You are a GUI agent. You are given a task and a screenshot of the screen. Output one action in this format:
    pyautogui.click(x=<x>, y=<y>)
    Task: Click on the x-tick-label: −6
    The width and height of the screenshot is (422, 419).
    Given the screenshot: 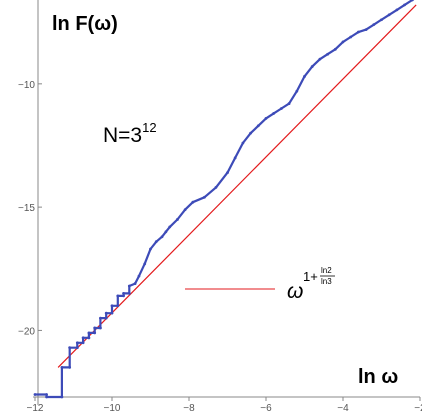 What is the action you would take?
    pyautogui.click(x=266, y=408)
    